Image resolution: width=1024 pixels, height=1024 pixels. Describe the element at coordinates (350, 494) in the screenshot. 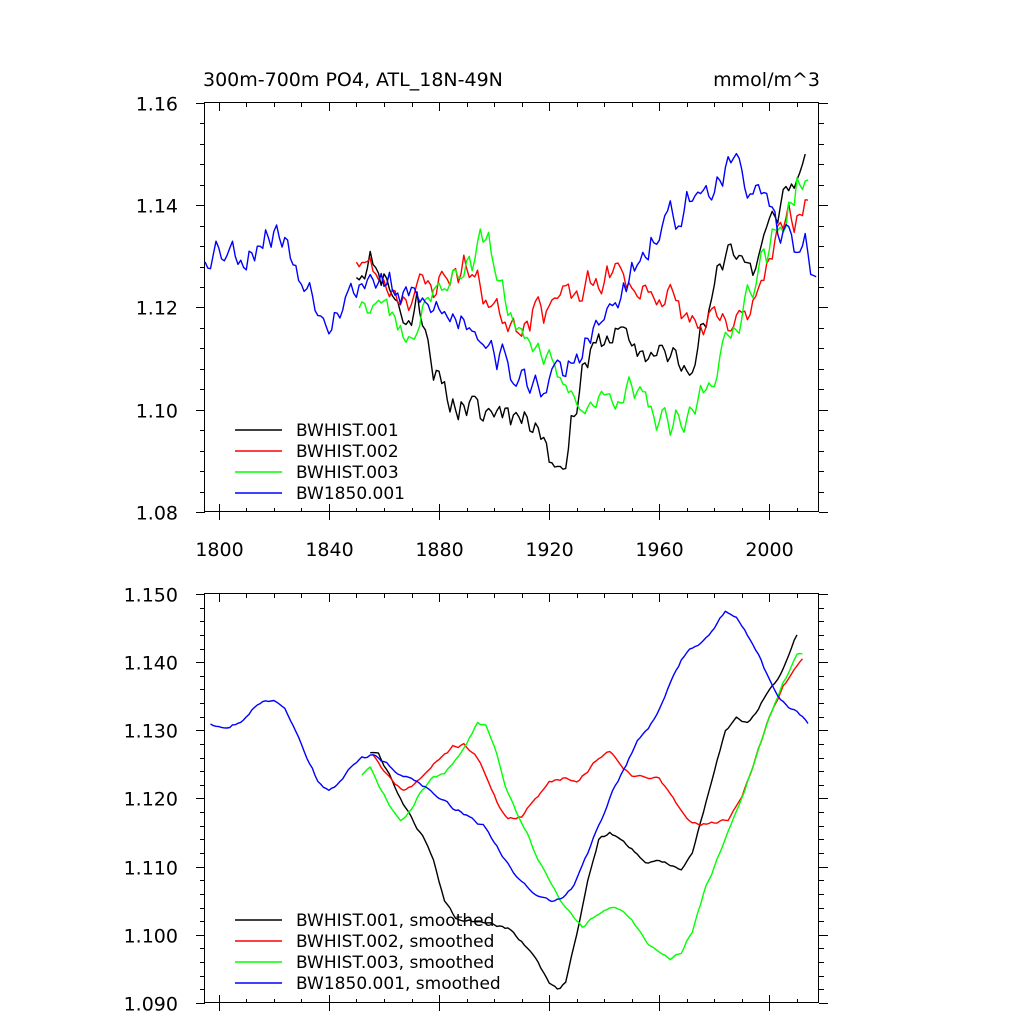

I see `legend-label-bw1850-001: BW1850.001` at that location.